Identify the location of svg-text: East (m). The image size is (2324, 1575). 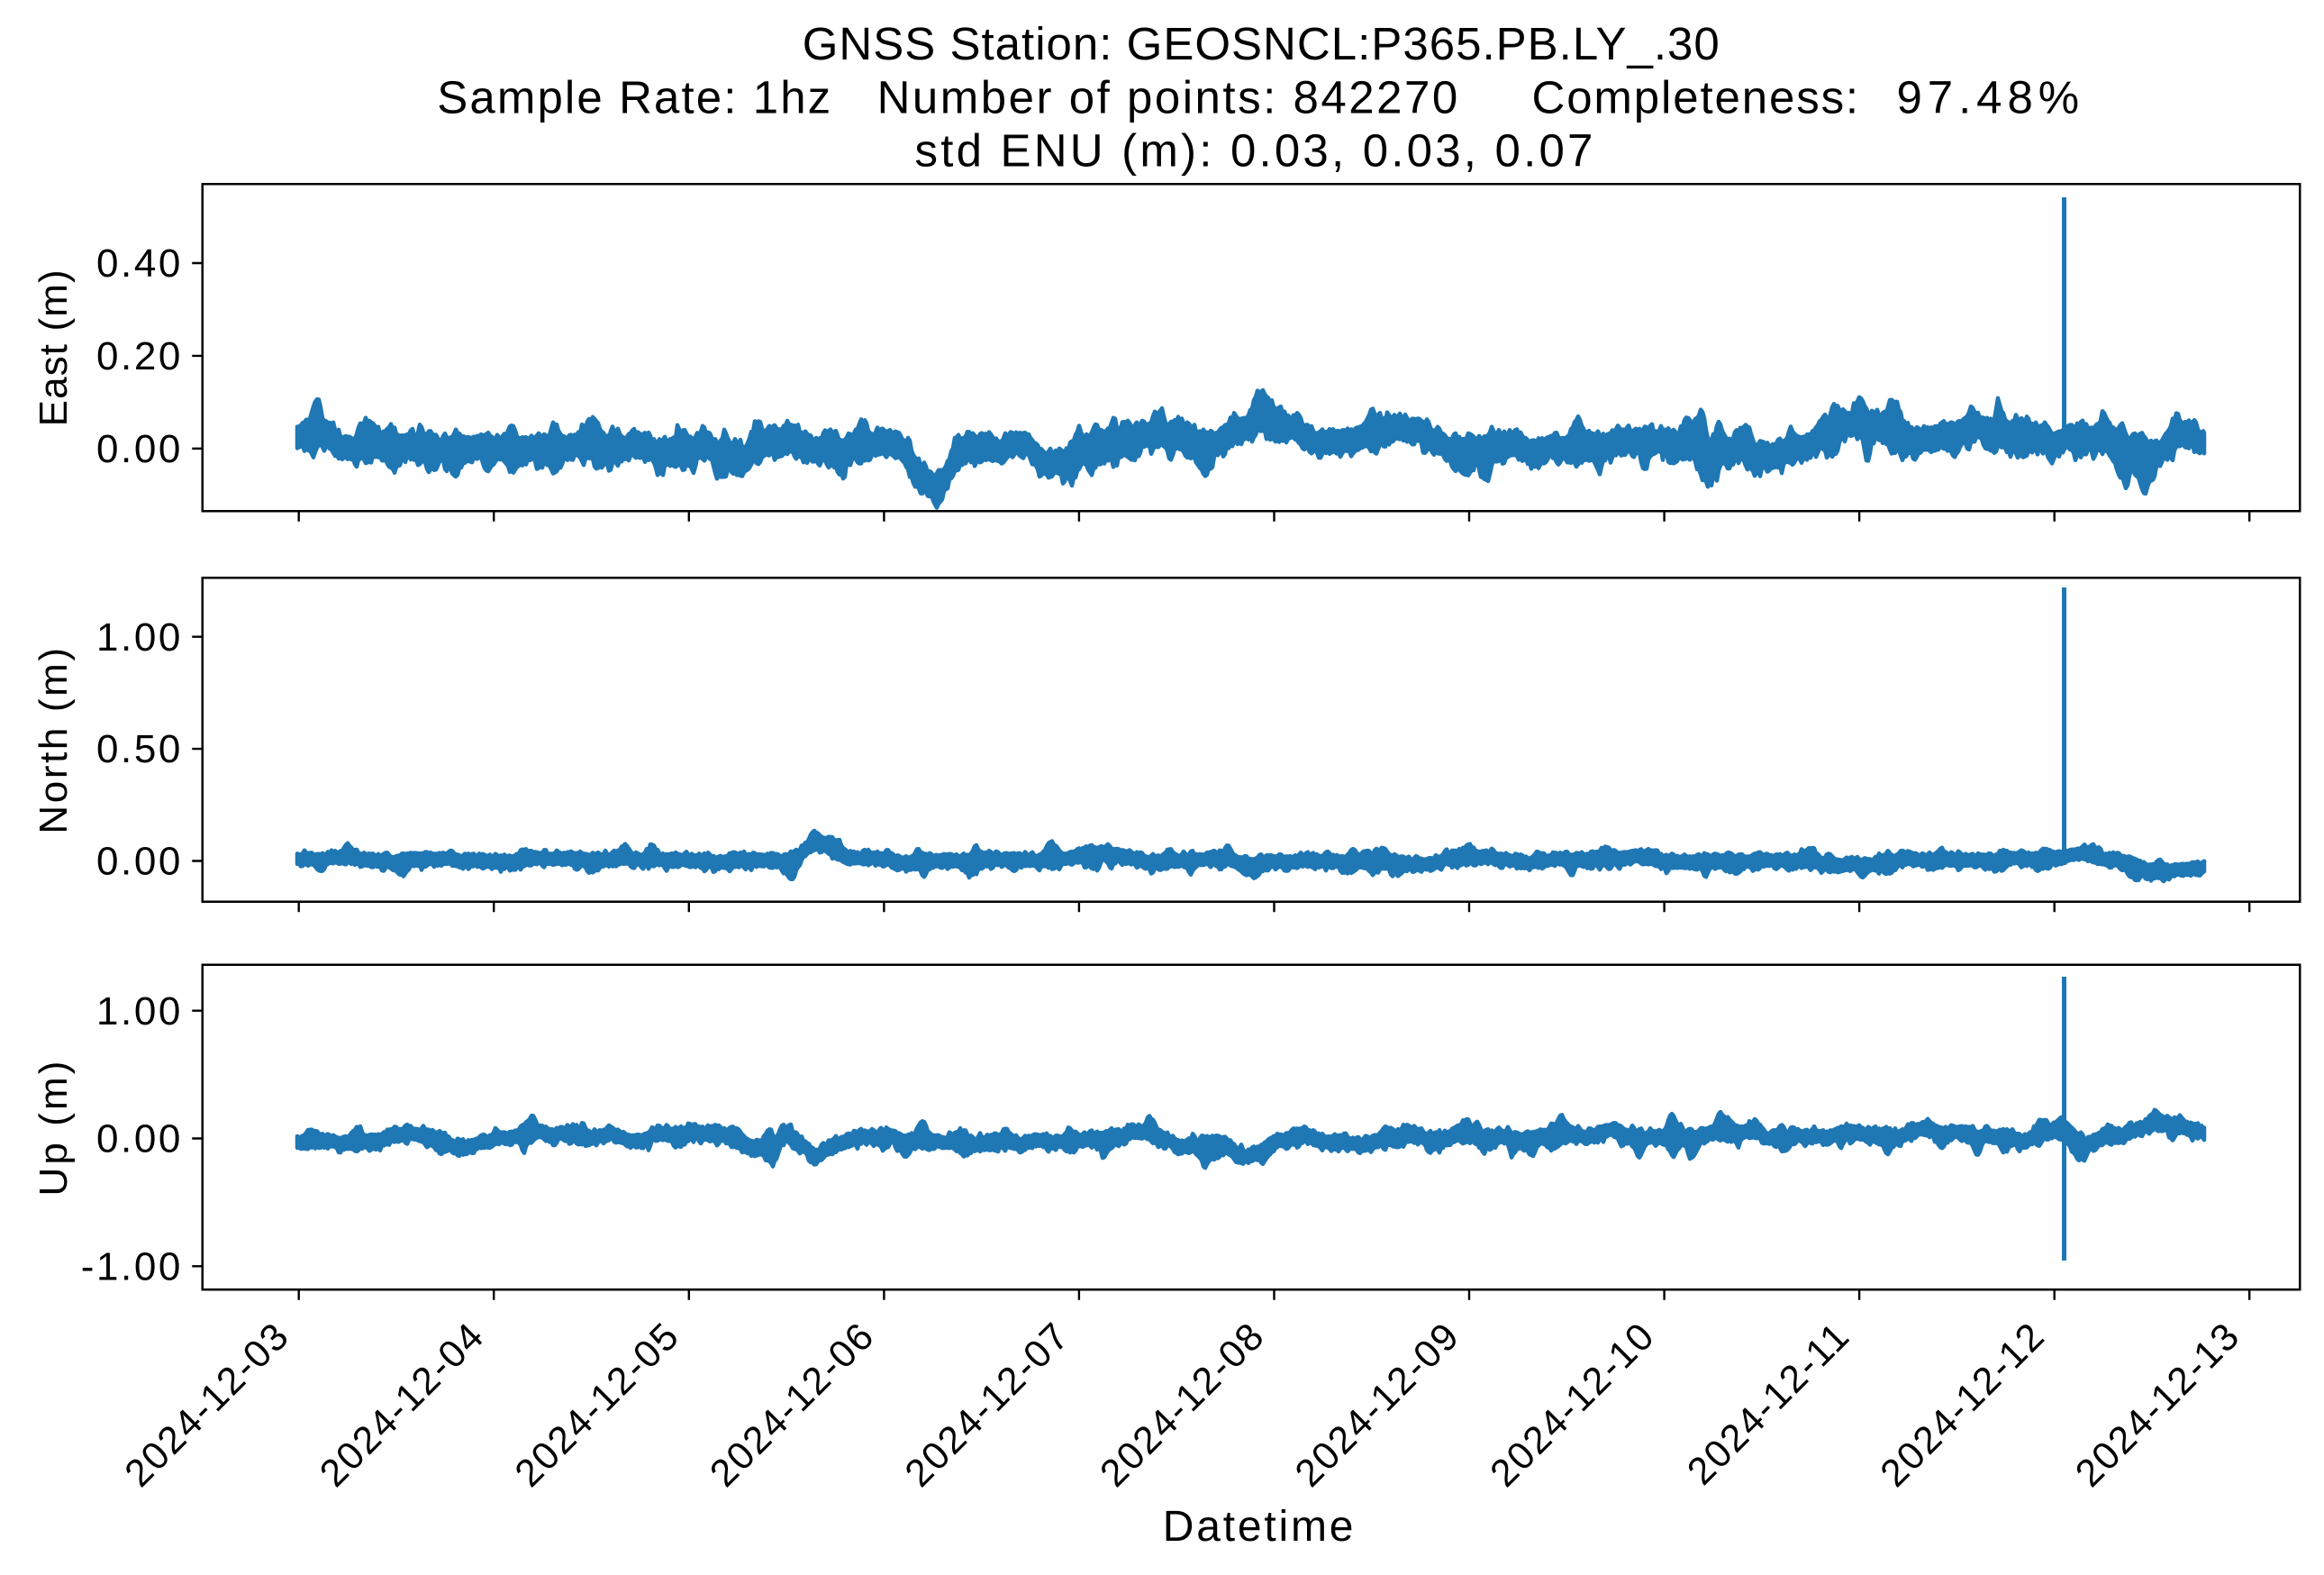
(54, 347).